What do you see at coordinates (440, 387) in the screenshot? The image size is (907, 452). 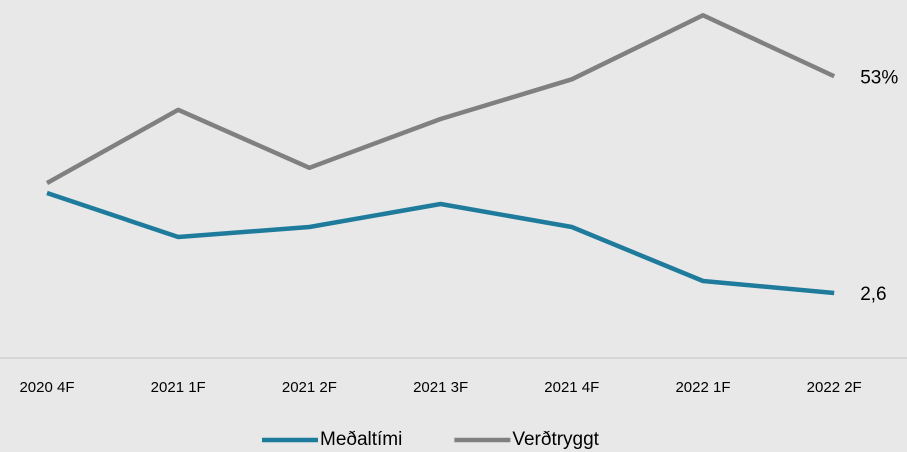 I see `x-tick-label: 2021 3F` at bounding box center [440, 387].